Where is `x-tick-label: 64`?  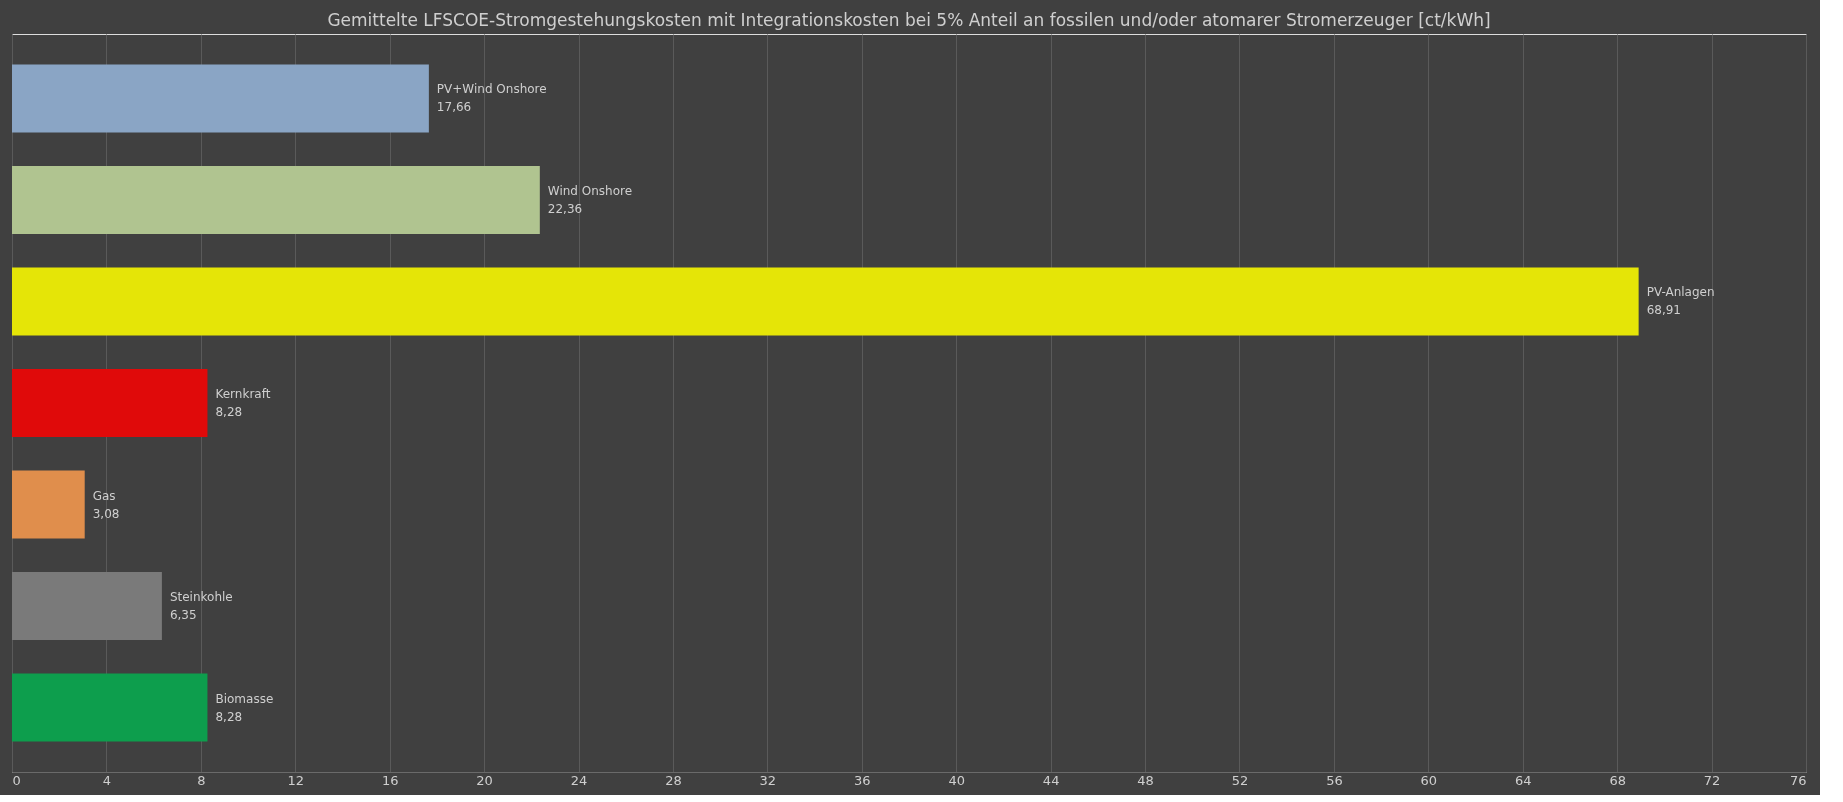 x-tick-label: 64 is located at coordinates (1523, 780).